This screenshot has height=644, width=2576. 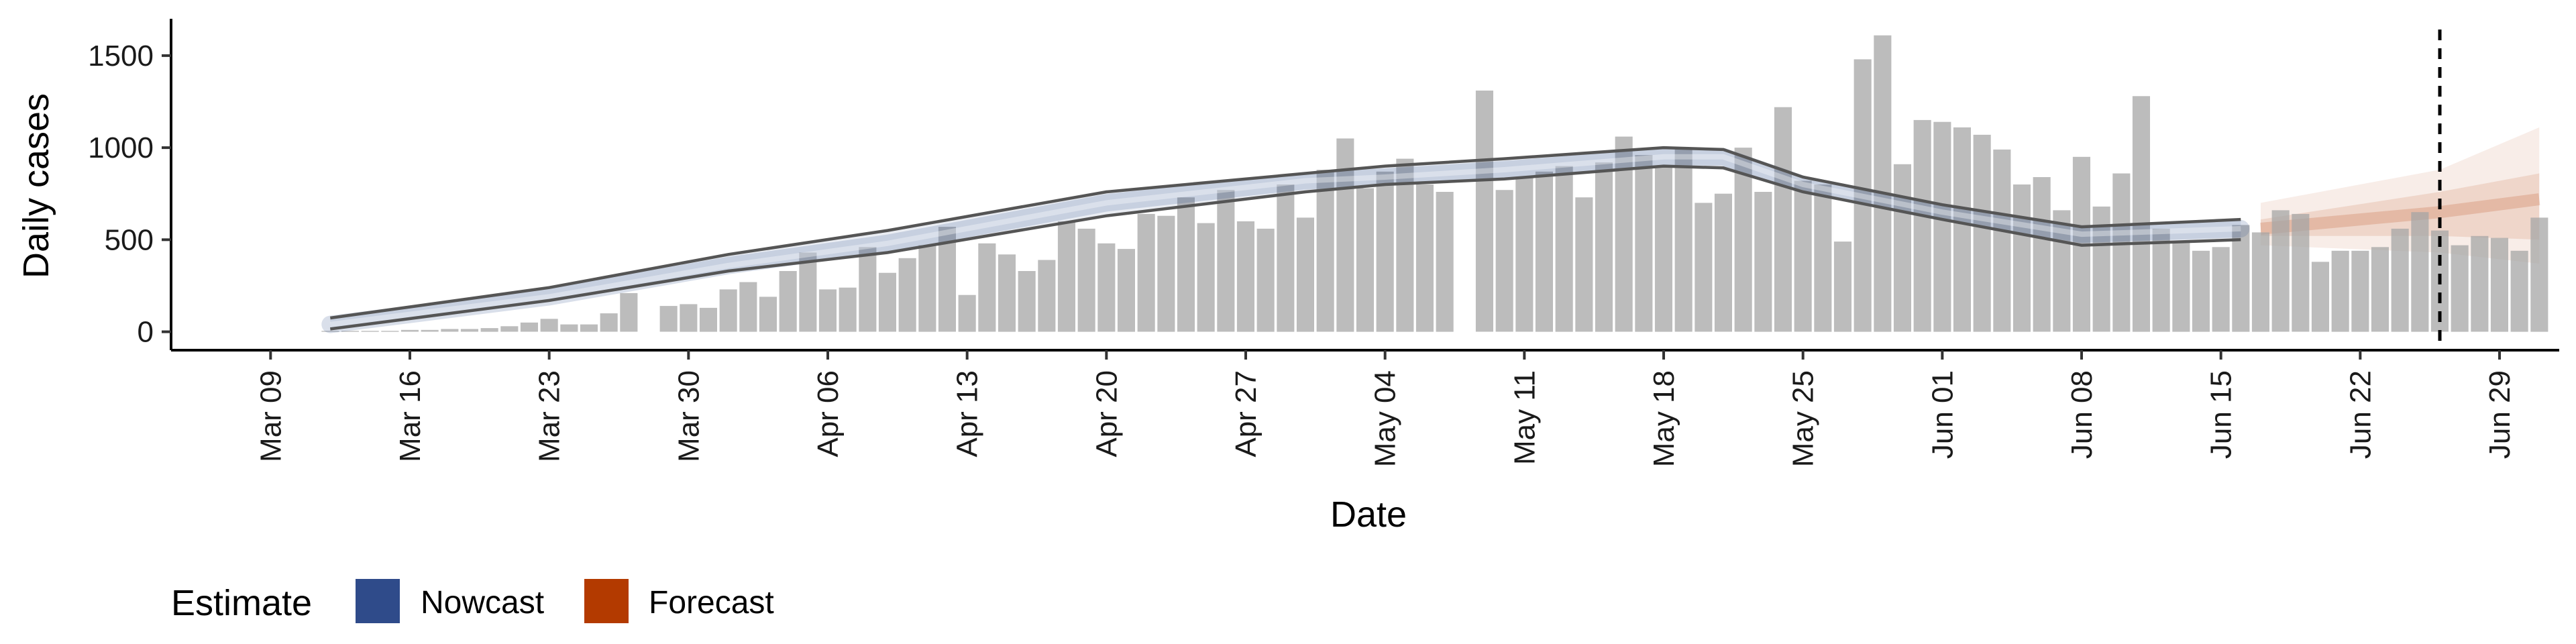 I want to click on legend-label-forecast: Forecast, so click(x=711, y=603).